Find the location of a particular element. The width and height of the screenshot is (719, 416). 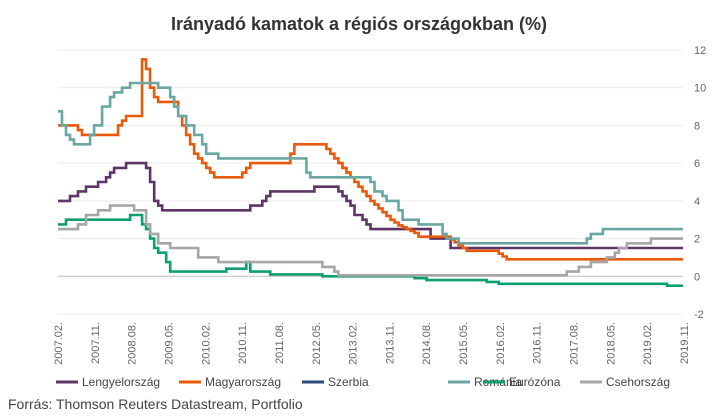

y-tick-label: 4 is located at coordinates (697, 202).